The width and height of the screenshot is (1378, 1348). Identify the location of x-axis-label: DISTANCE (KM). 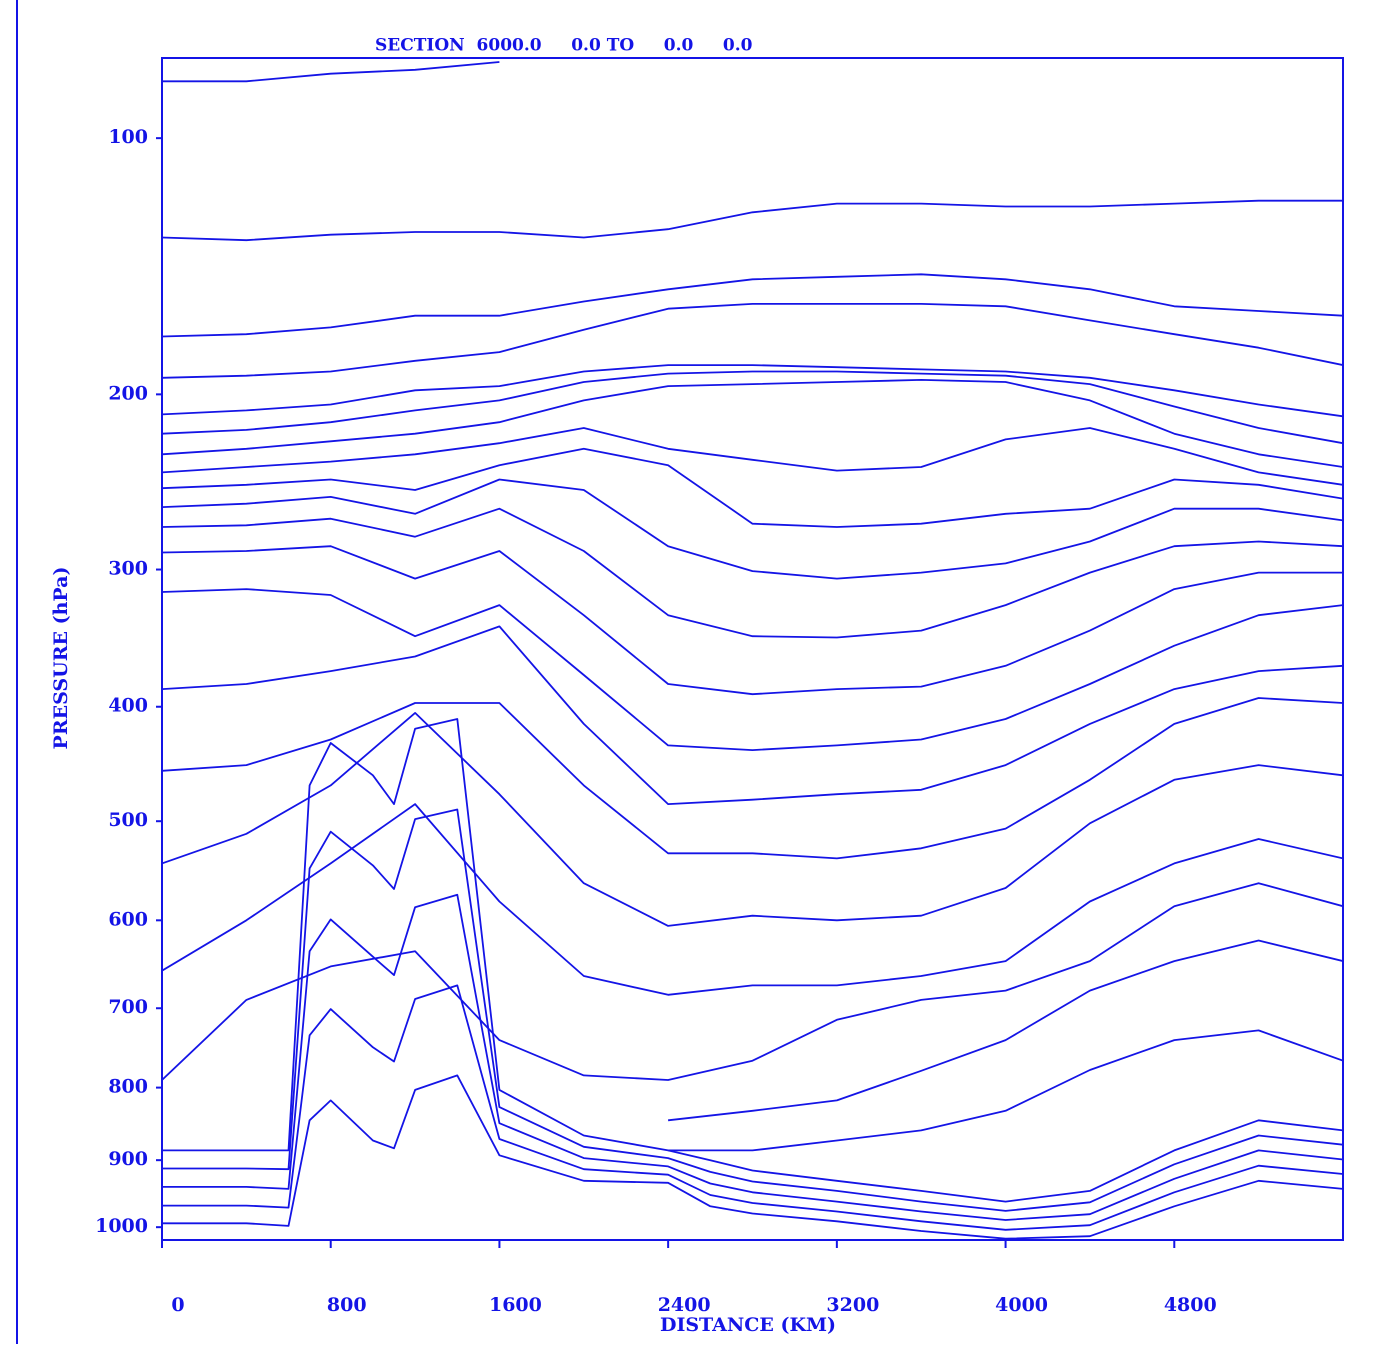
(748, 1325).